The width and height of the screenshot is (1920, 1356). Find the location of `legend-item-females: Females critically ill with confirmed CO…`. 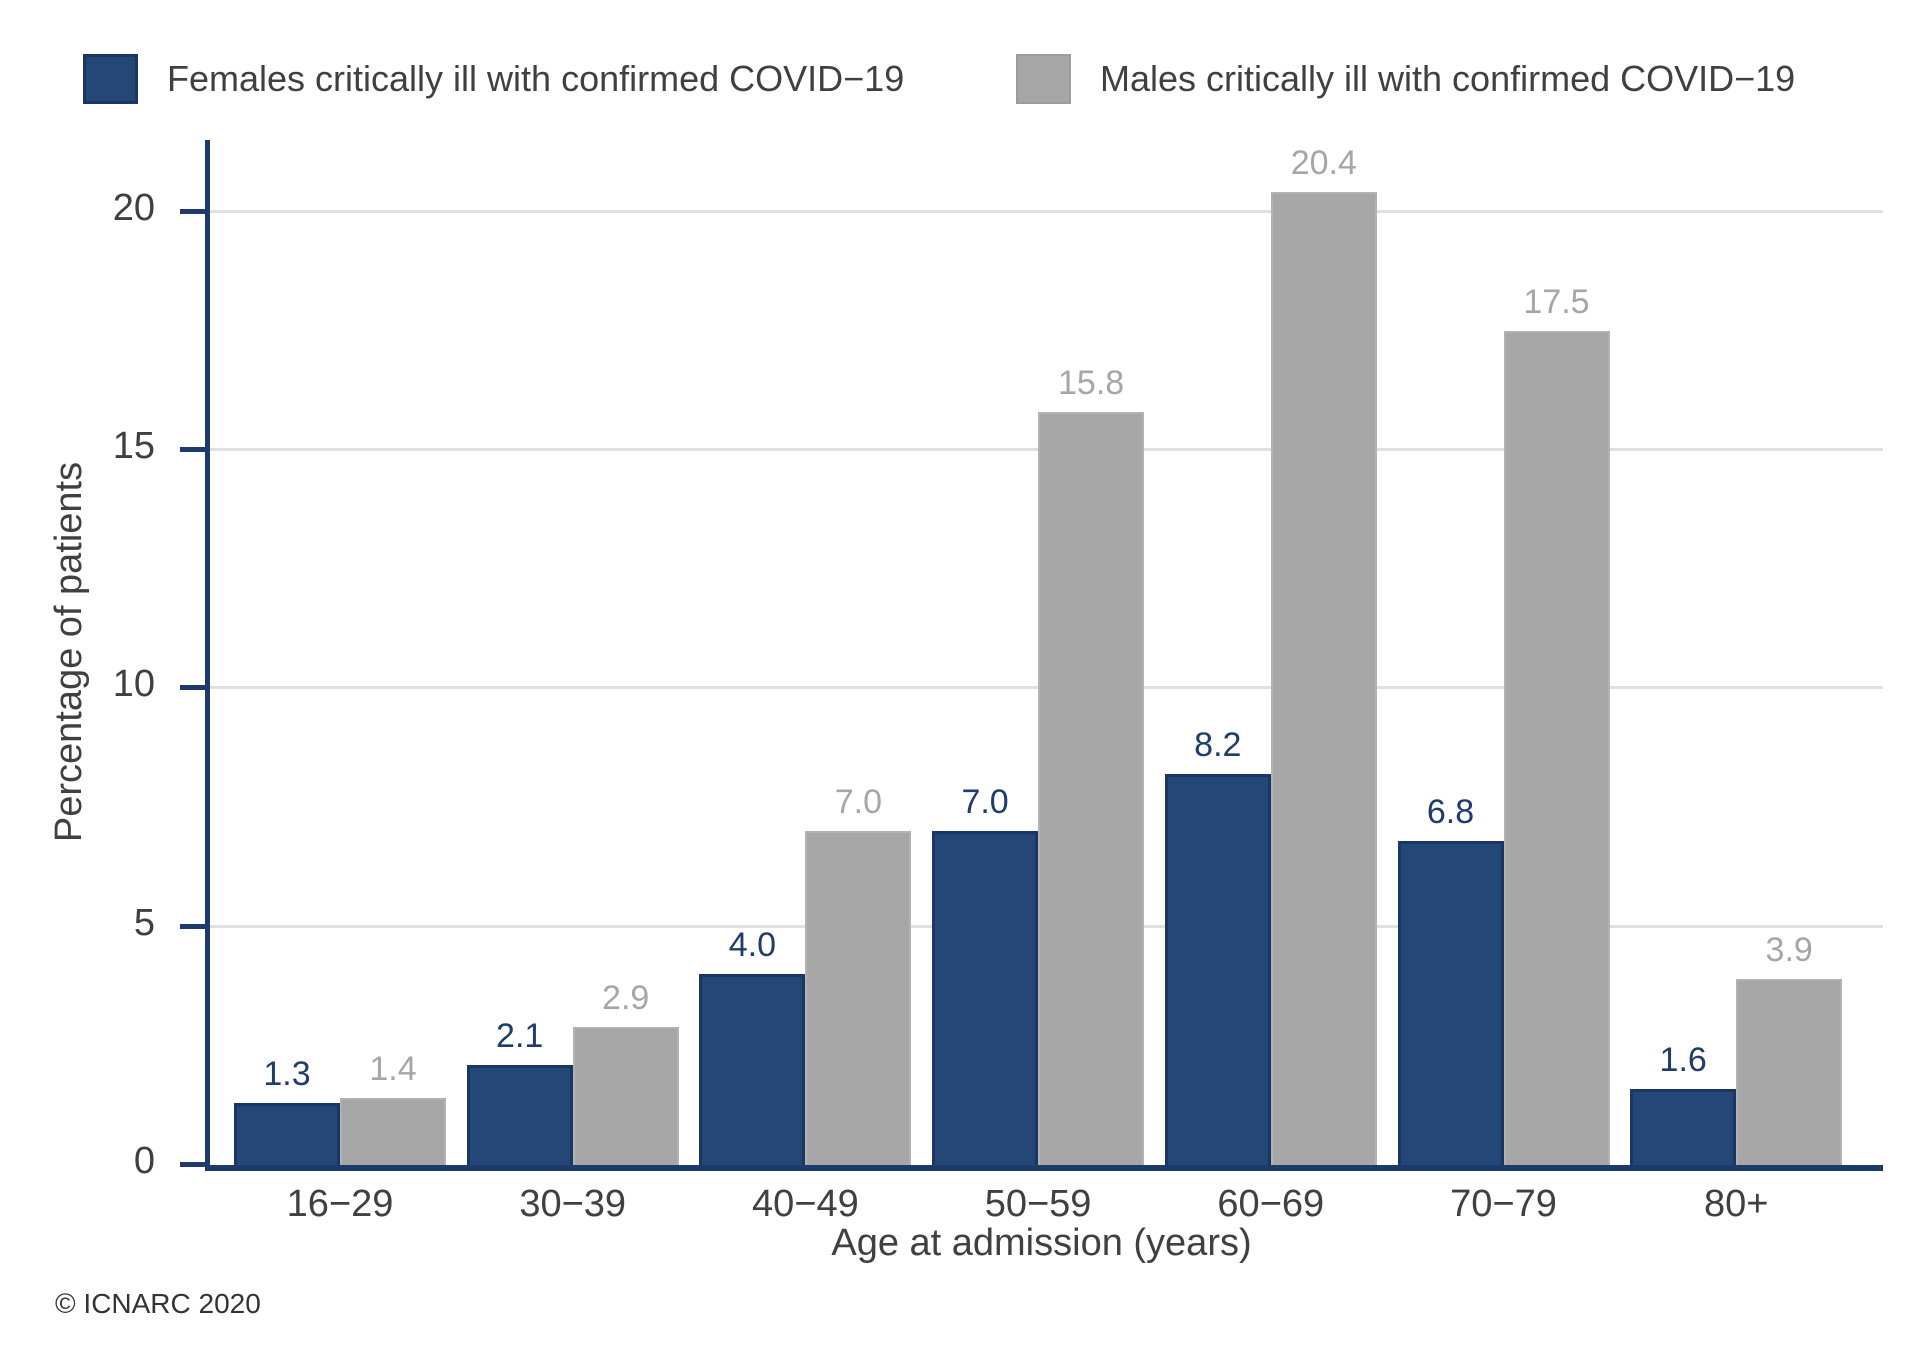

legend-item-females: Females critically ill with confirmed CO… is located at coordinates (493, 79).